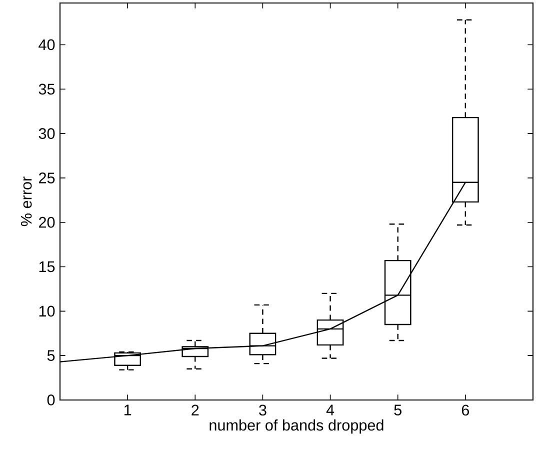  Describe the element at coordinates (46, 133) in the screenshot. I see `y-tick-label: 30` at that location.